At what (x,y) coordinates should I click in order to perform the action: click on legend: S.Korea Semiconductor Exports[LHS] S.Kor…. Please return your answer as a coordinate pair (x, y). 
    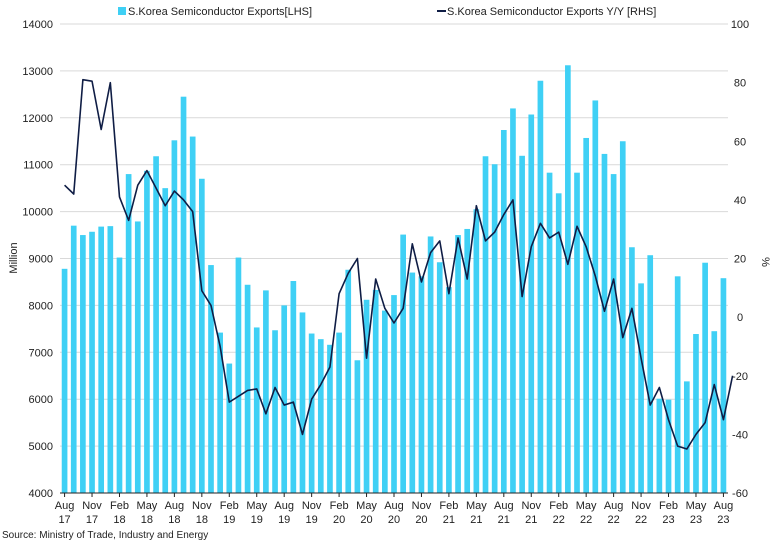
    Looking at the image, I should click on (387, 12).